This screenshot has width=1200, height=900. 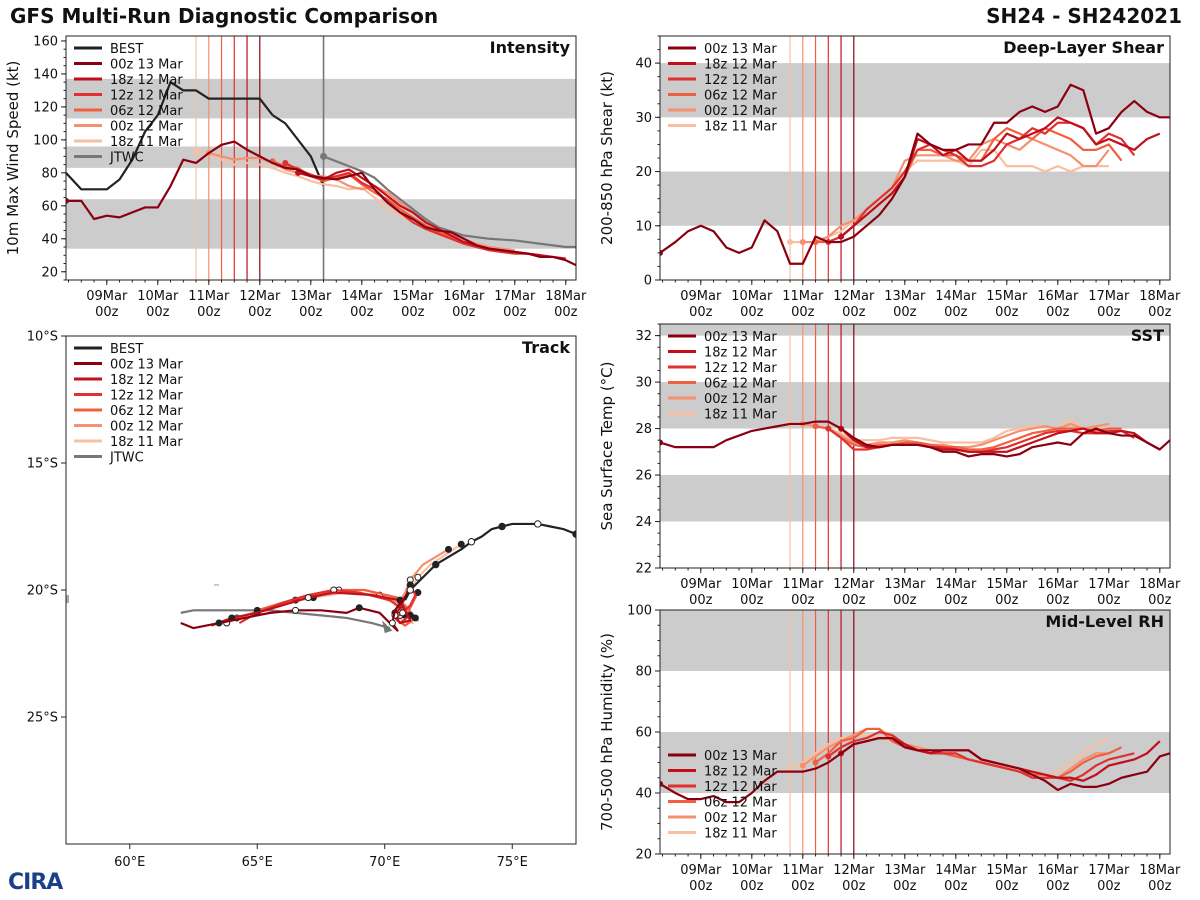 I want to click on track-legend-label: 18z 12 Mar, so click(x=146, y=380).